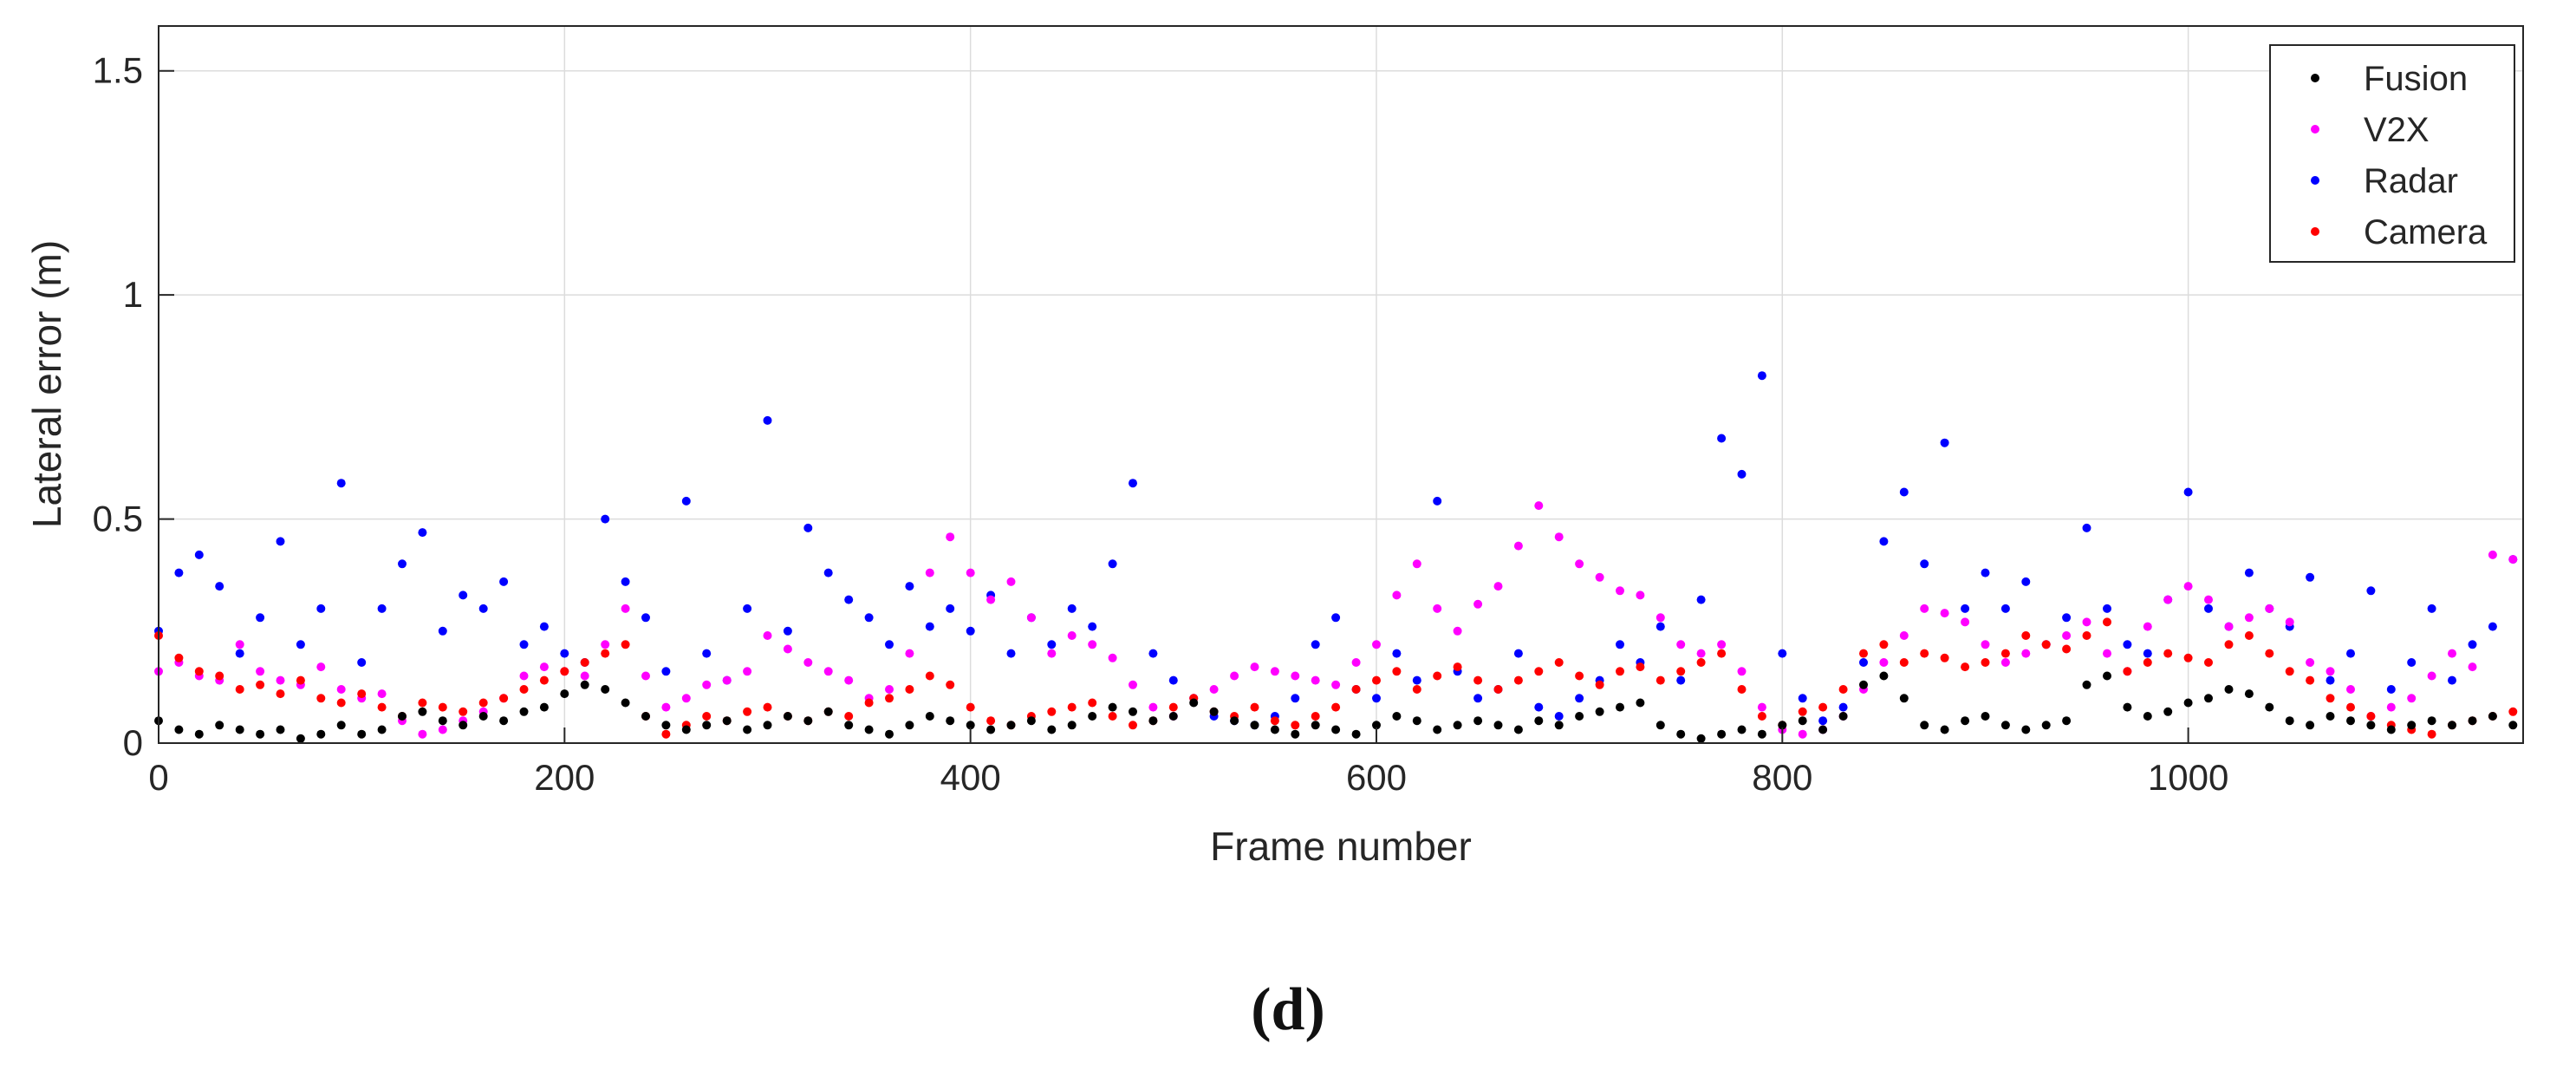 This screenshot has height=1070, width=2576. Describe the element at coordinates (2392, 154) in the screenshot. I see `legend-box` at that location.